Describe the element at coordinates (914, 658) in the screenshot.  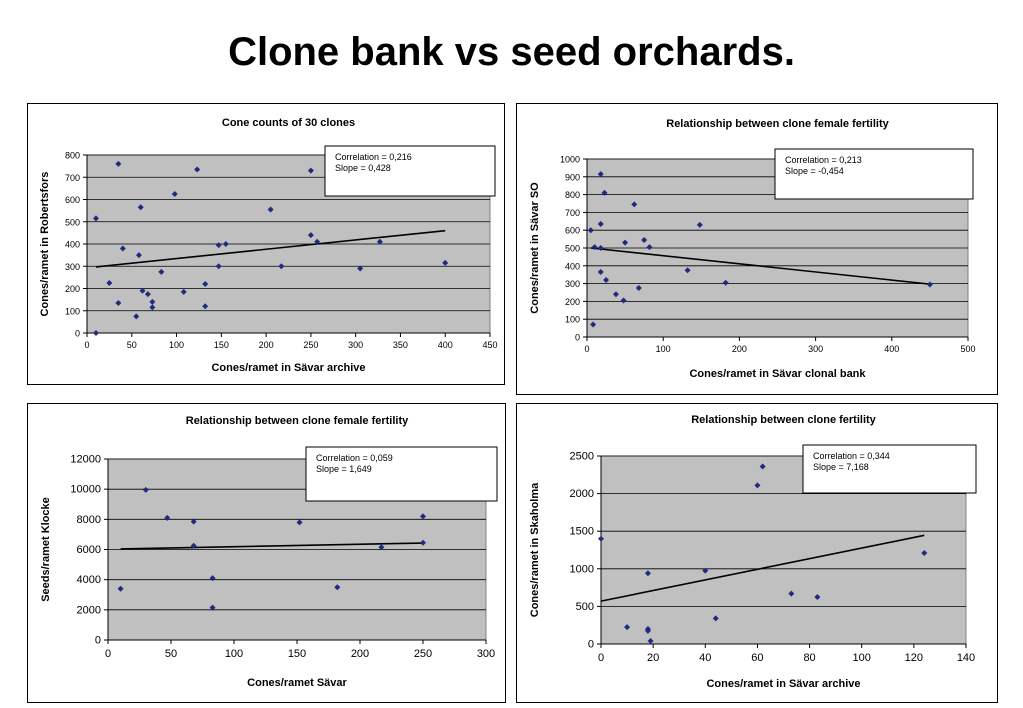
I see `x-tick-label: 120` at that location.